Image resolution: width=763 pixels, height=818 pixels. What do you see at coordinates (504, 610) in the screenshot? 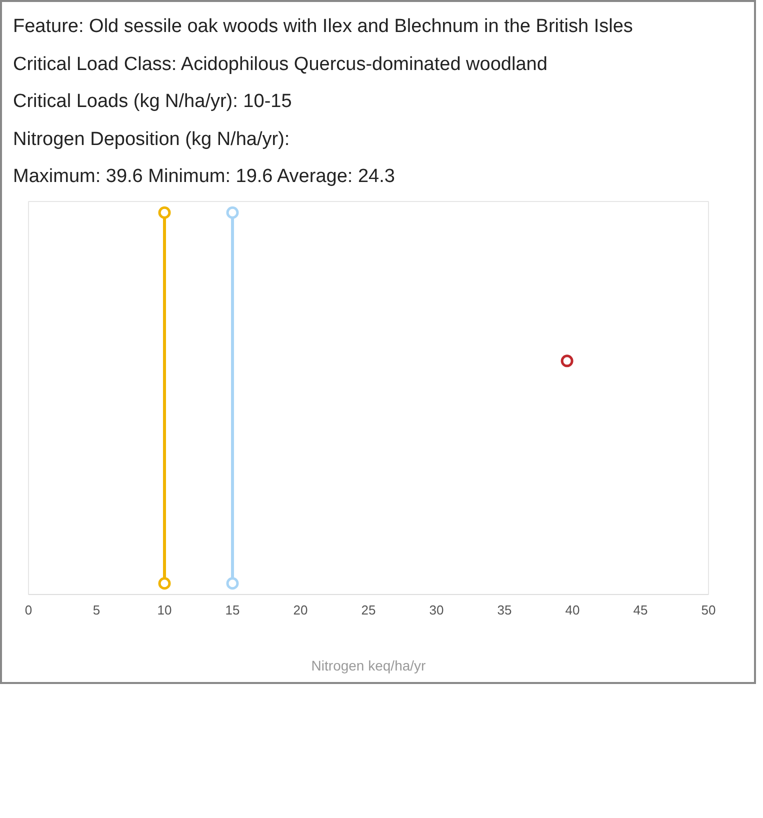
I see `x-tick-label: 35` at bounding box center [504, 610].